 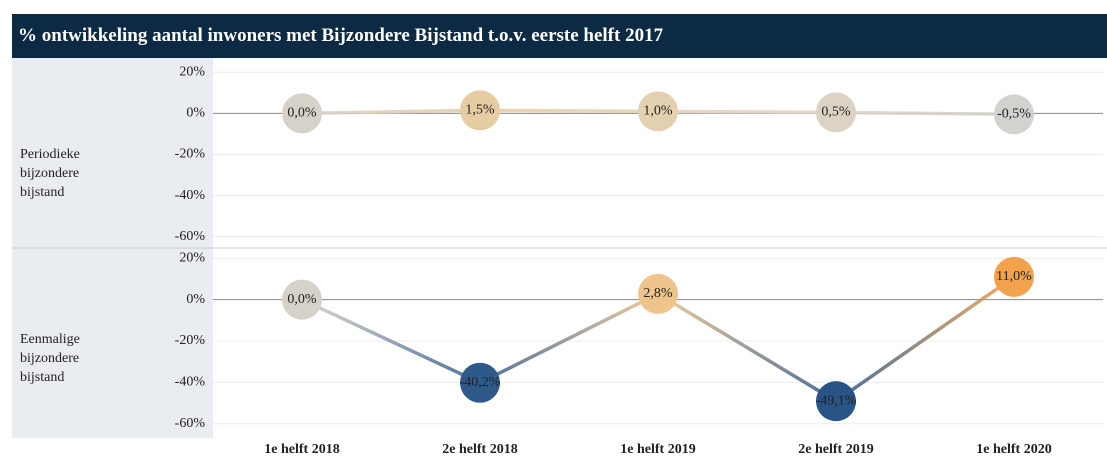 I want to click on x-tick-label: 1e helft 2019, so click(x=657, y=449).